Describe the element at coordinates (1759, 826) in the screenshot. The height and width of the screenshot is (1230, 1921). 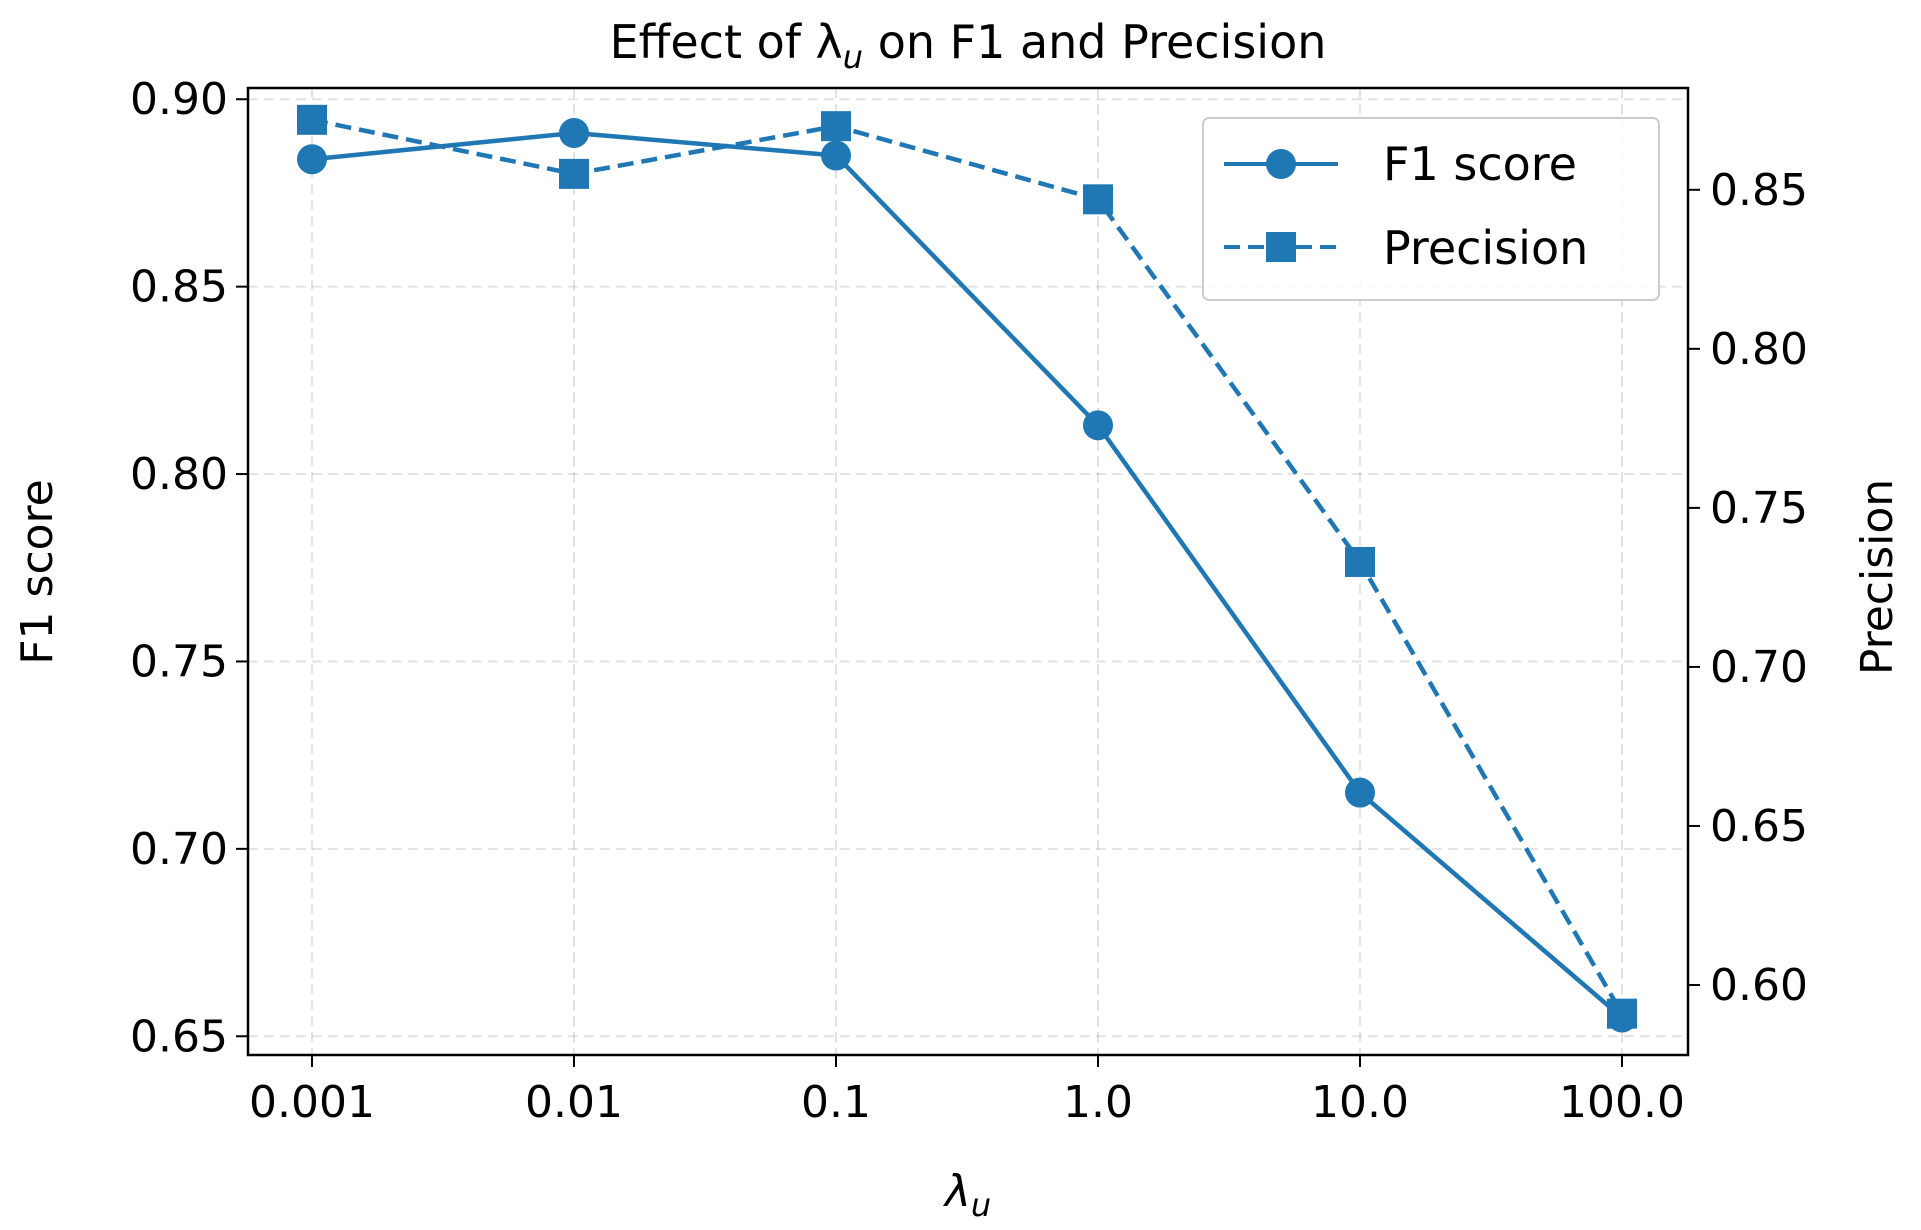
I see `y-tick-label-right: 0.65` at that location.